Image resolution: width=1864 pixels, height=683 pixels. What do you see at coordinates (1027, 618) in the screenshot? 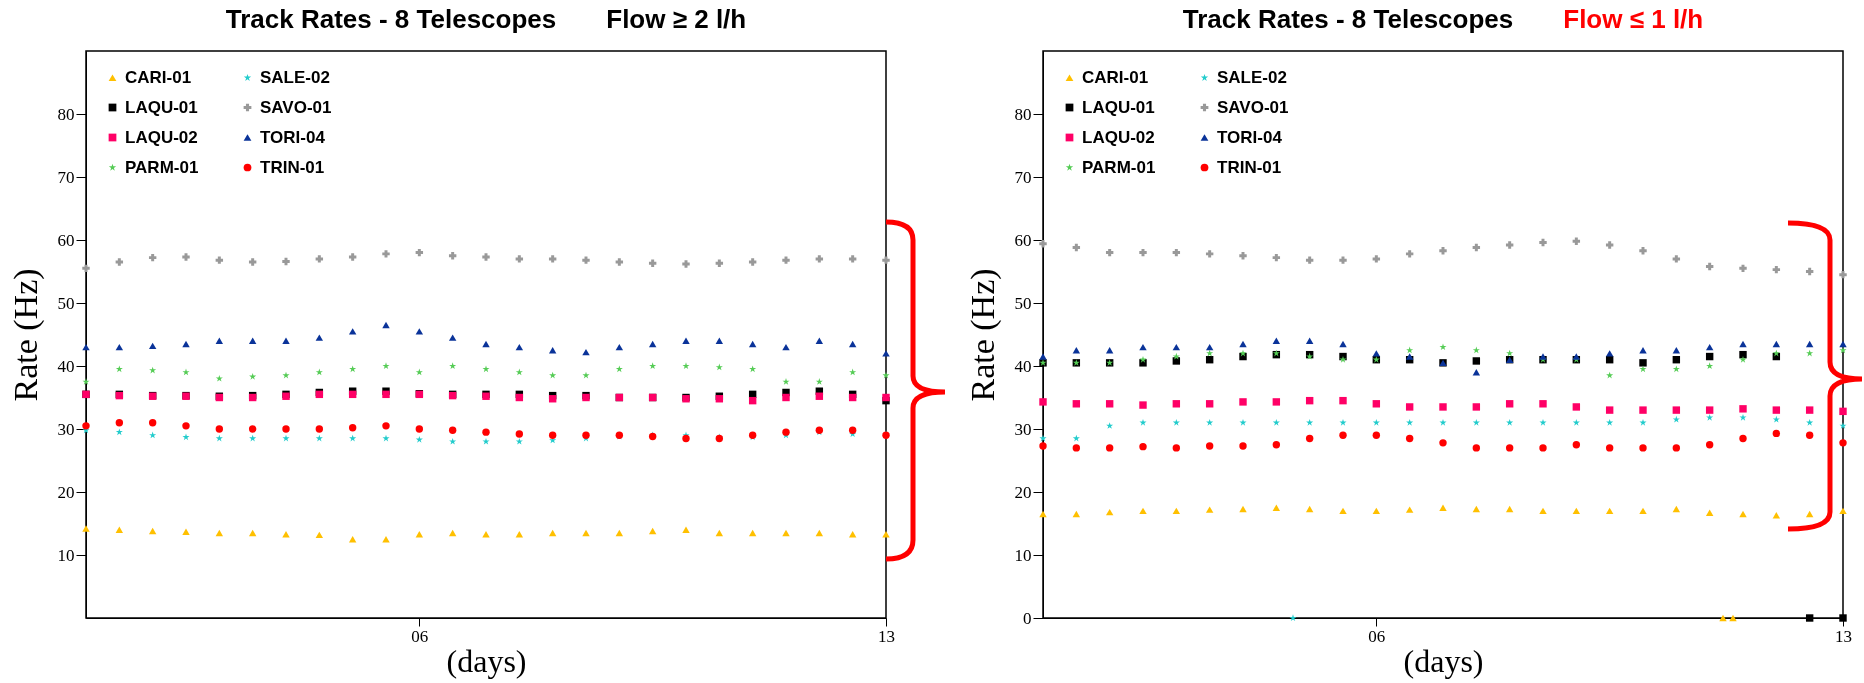
I see `y-tick-label: 0` at bounding box center [1027, 618].